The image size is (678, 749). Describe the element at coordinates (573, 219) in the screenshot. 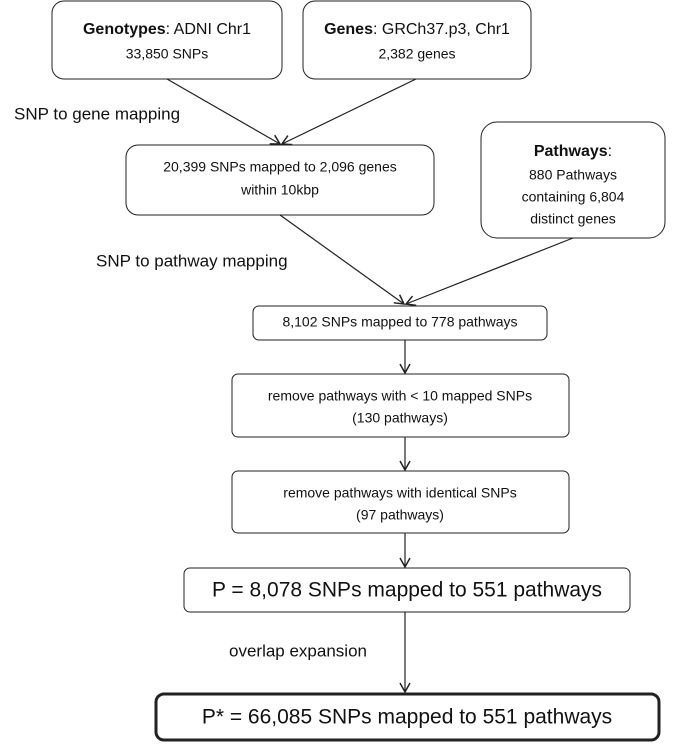

I see `node-text: distinct genes` at that location.